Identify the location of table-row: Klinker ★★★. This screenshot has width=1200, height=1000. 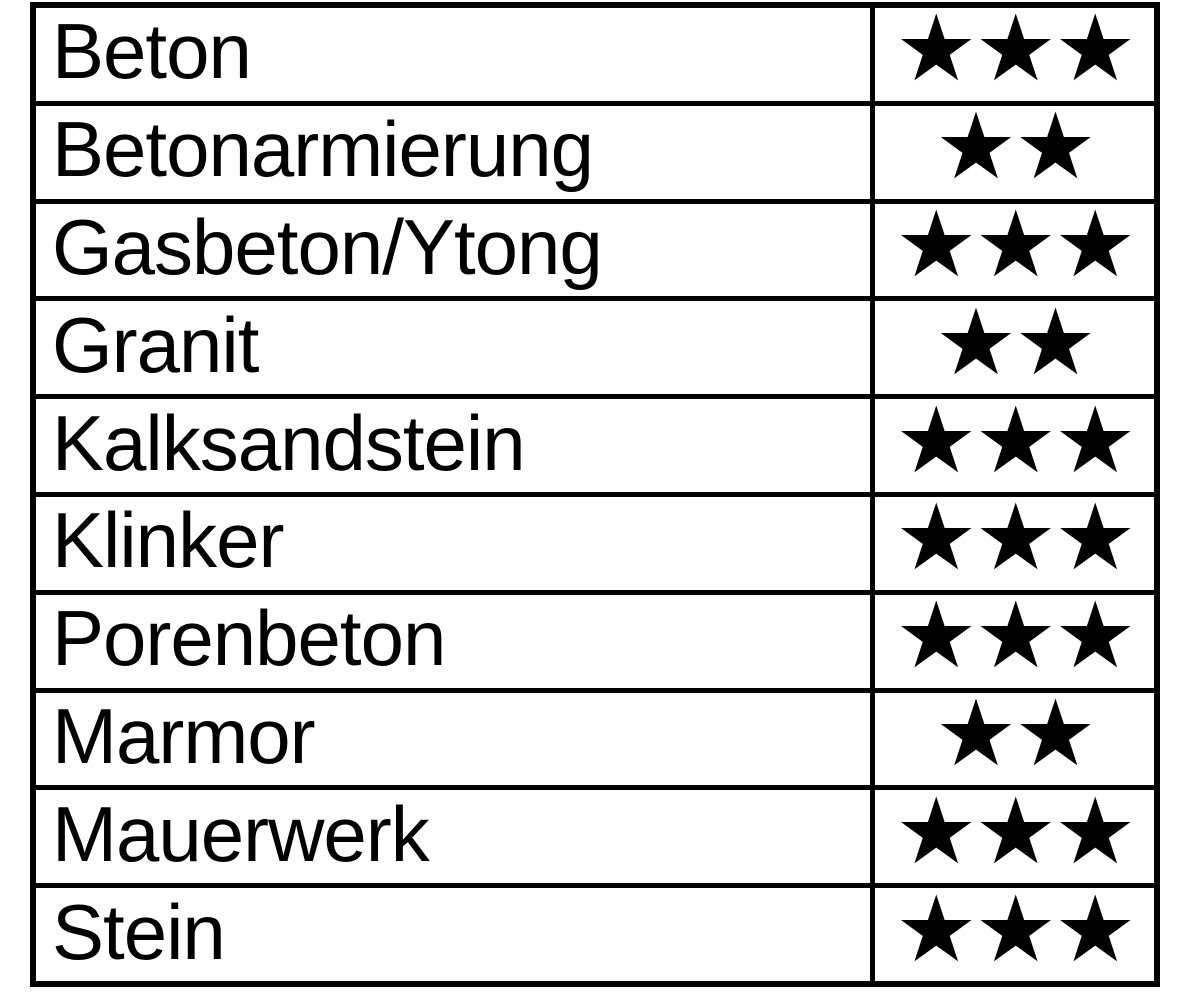
(595, 545).